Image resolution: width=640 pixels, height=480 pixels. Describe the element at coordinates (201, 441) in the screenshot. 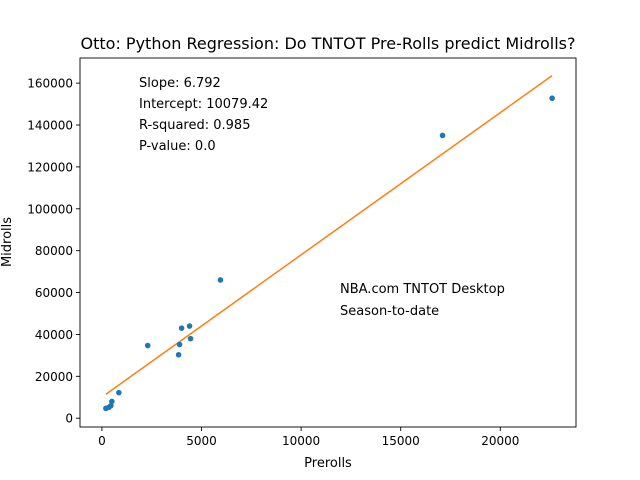

I see `x-tick-label: 5000` at that location.